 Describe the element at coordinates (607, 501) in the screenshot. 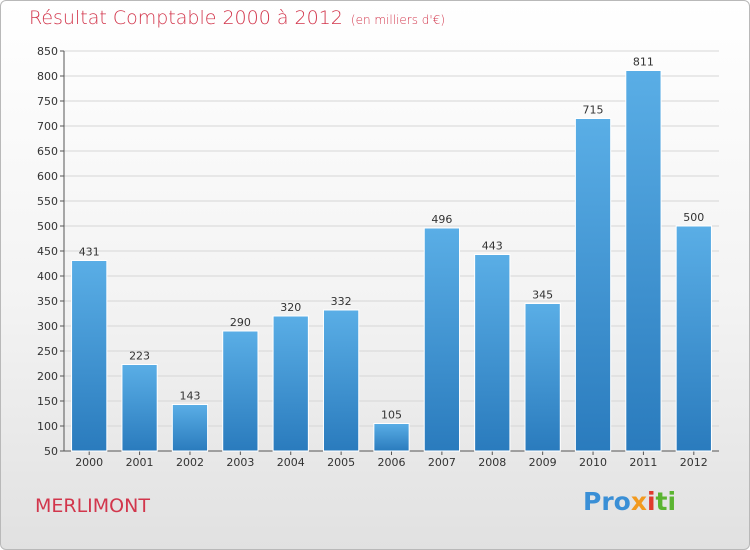

I see `brand-part-1: Pro` at that location.